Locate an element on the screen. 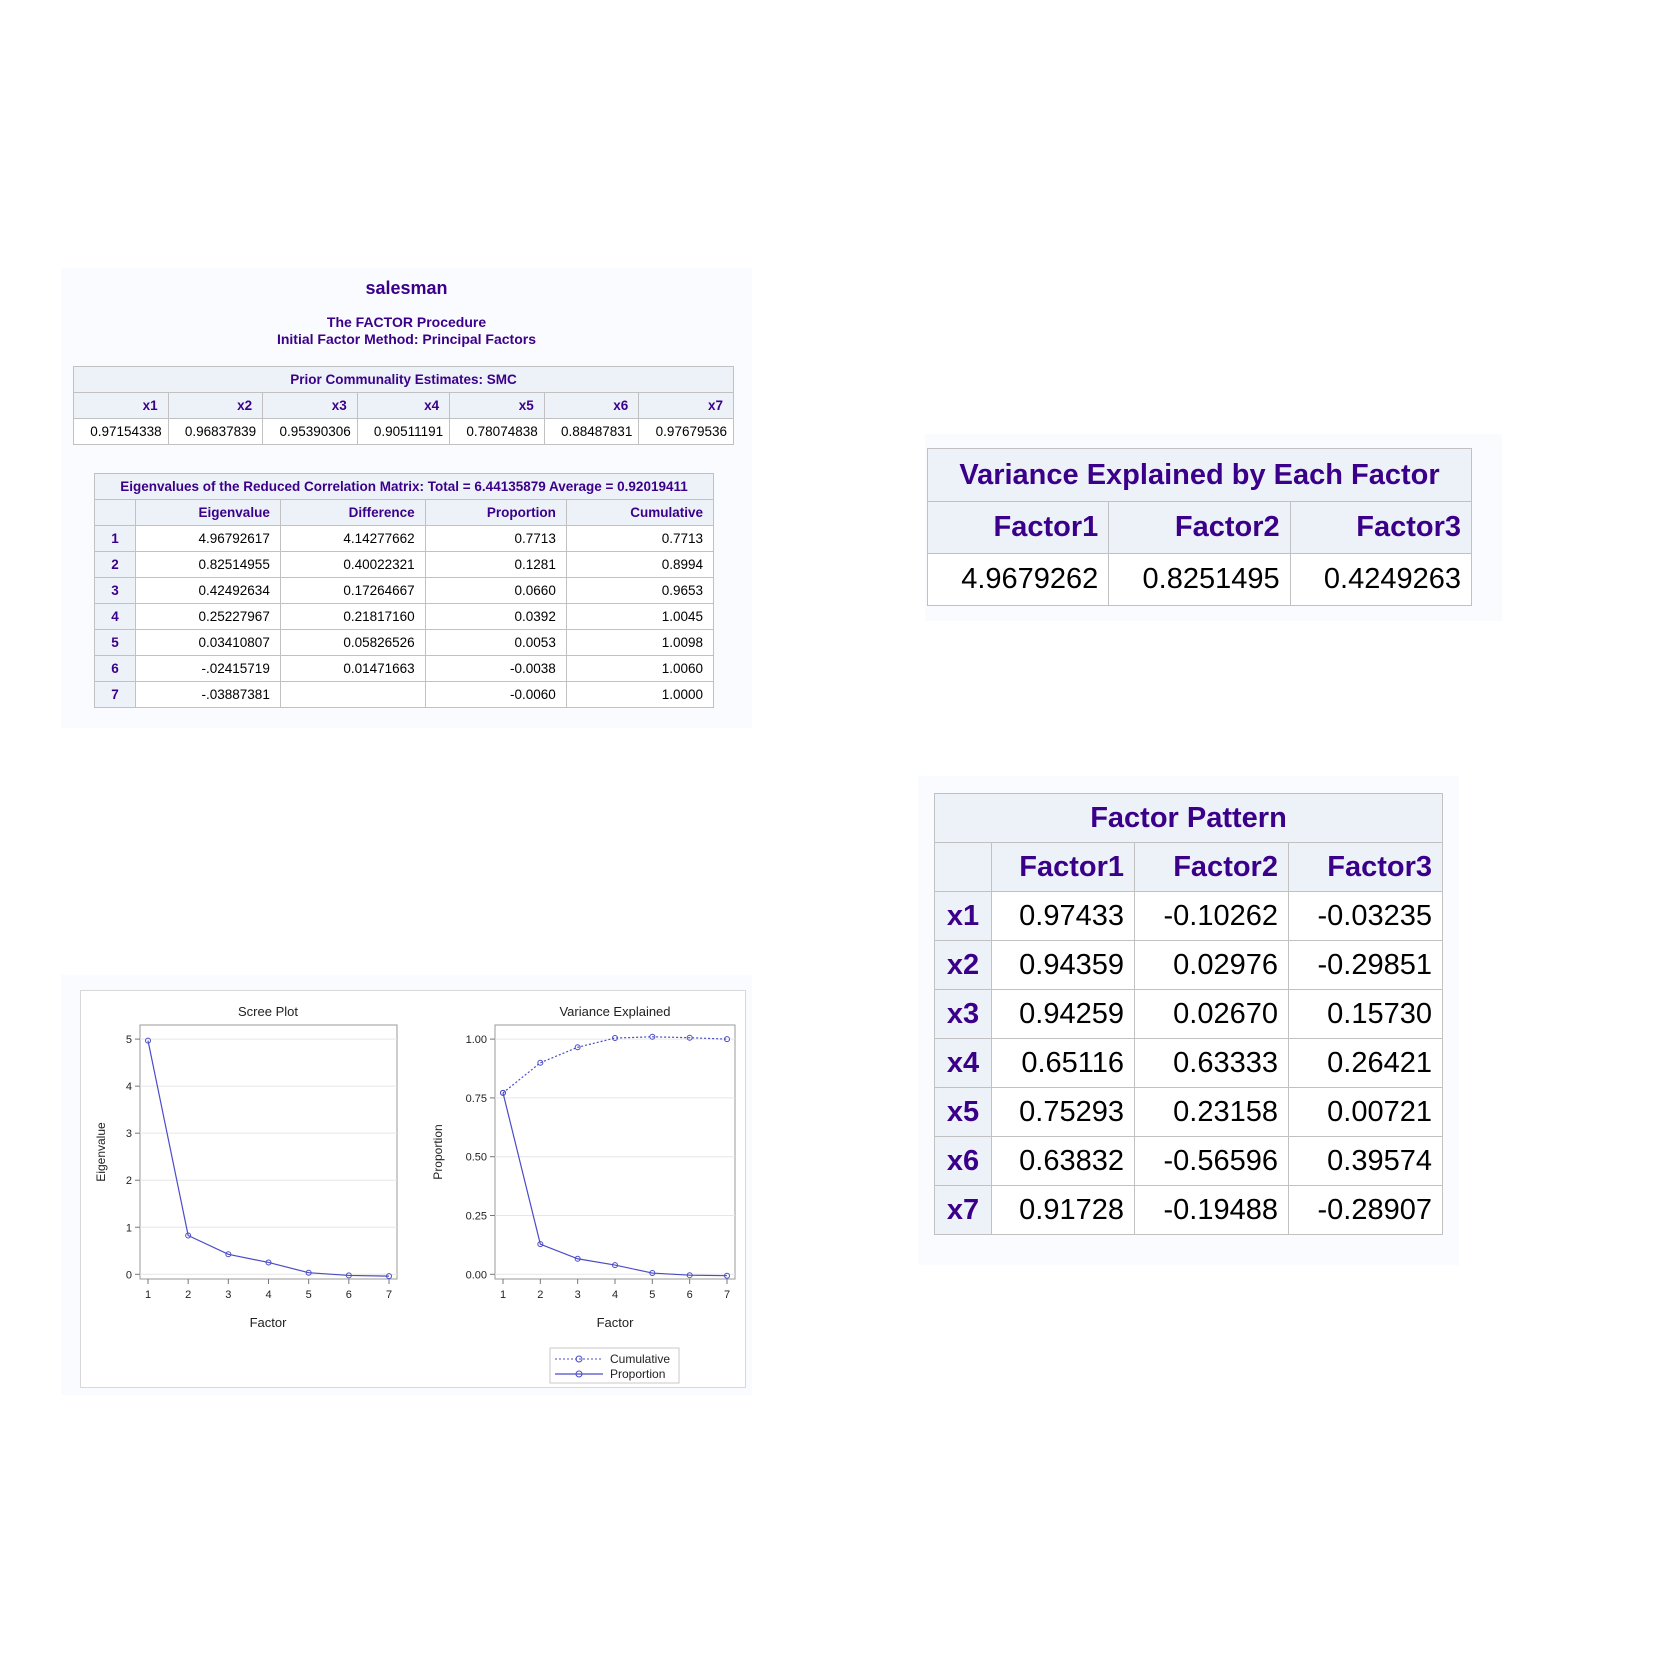 This screenshot has width=1654, height=1654. row-header: 2 is located at coordinates (115, 564).